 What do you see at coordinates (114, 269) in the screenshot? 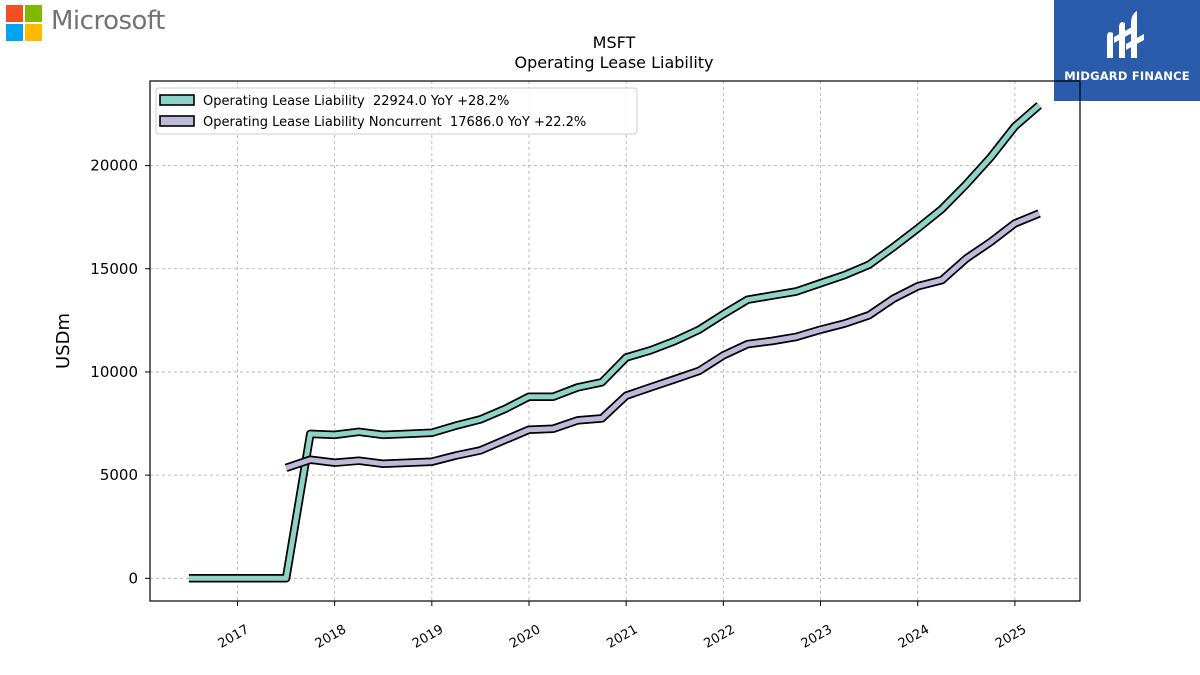
I see `y-tick-label: 15000` at bounding box center [114, 269].